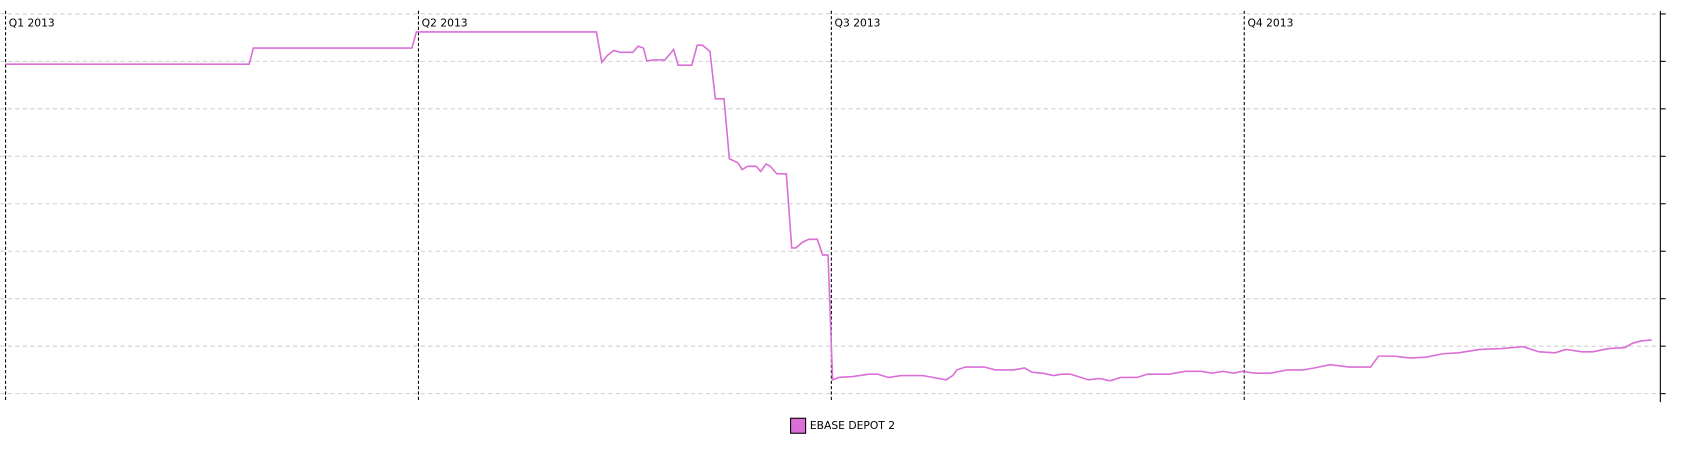 Image resolution: width=1682 pixels, height=459 pixels. What do you see at coordinates (858, 23) in the screenshot?
I see `x-tick-label: Q3 2013` at bounding box center [858, 23].